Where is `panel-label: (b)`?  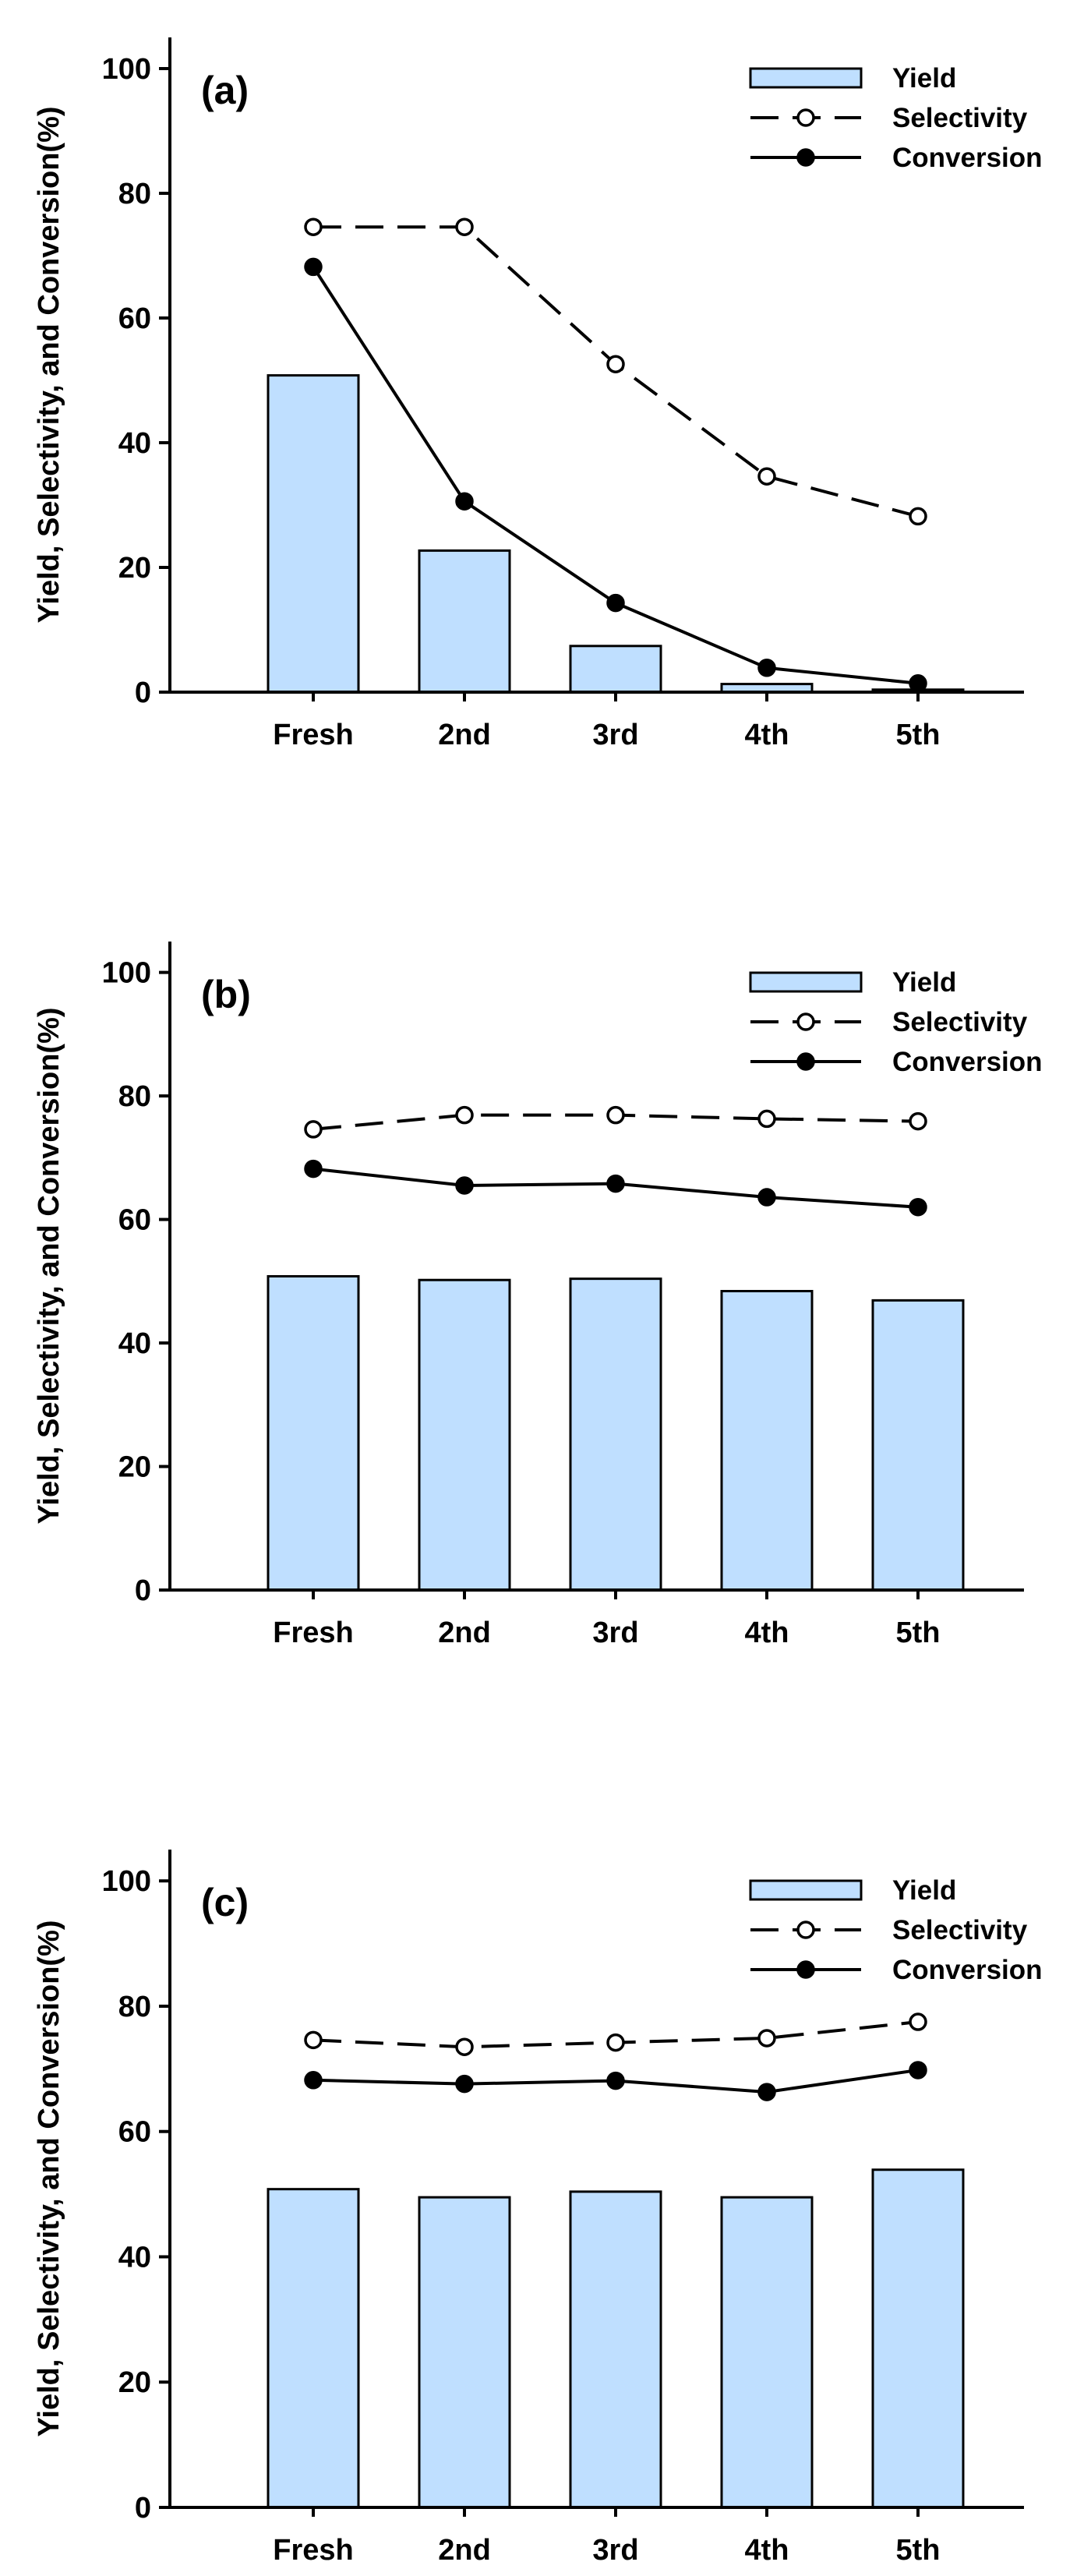
panel-label: (b) is located at coordinates (226, 994).